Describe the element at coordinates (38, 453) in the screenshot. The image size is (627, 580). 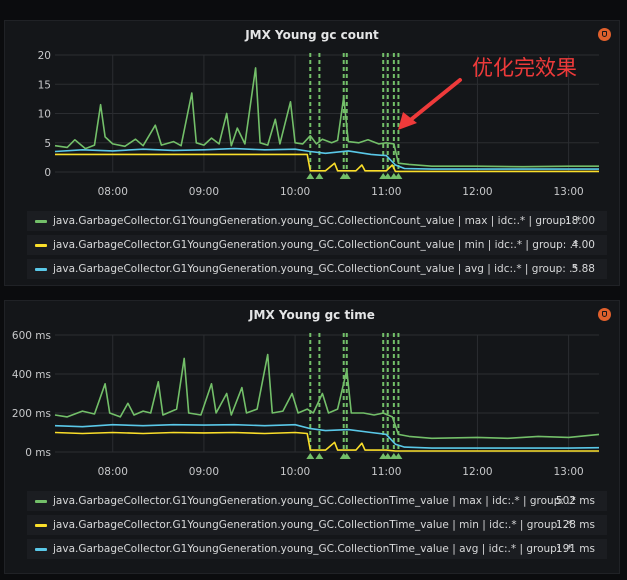
I see `y-tick-label: 0 ms` at that location.